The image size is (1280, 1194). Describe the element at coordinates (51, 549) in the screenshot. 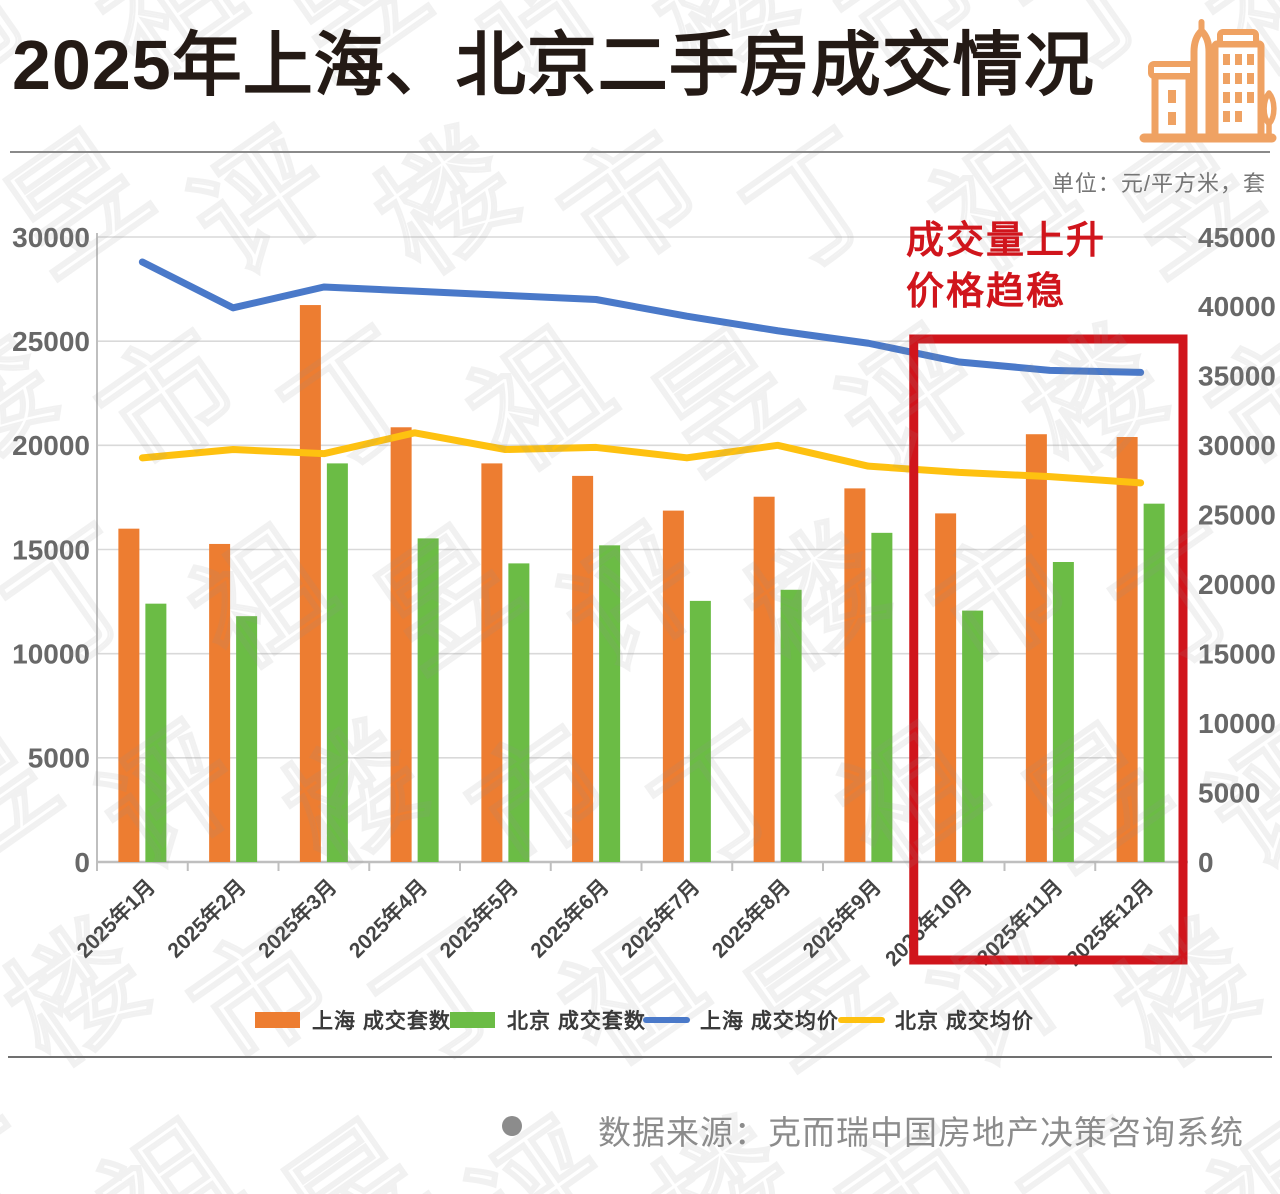

I see `left-axis-label-15000: 15000` at that location.